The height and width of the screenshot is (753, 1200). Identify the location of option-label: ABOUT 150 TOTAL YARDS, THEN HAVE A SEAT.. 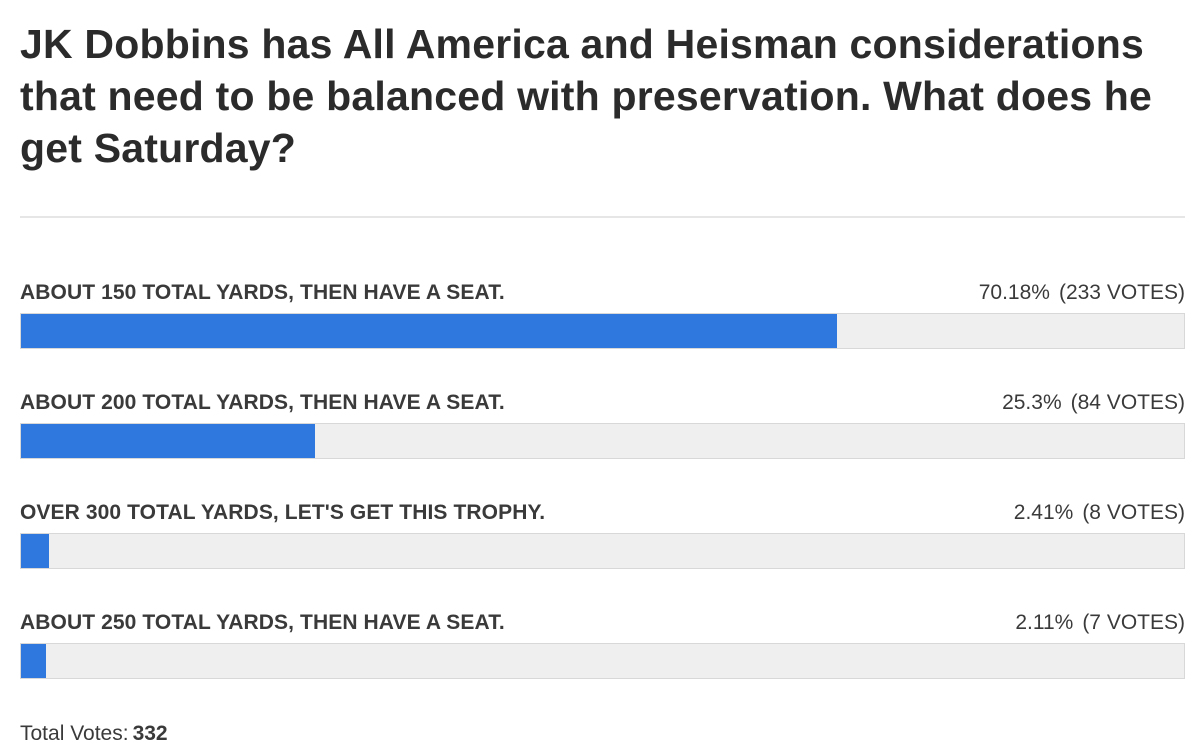
(262, 292).